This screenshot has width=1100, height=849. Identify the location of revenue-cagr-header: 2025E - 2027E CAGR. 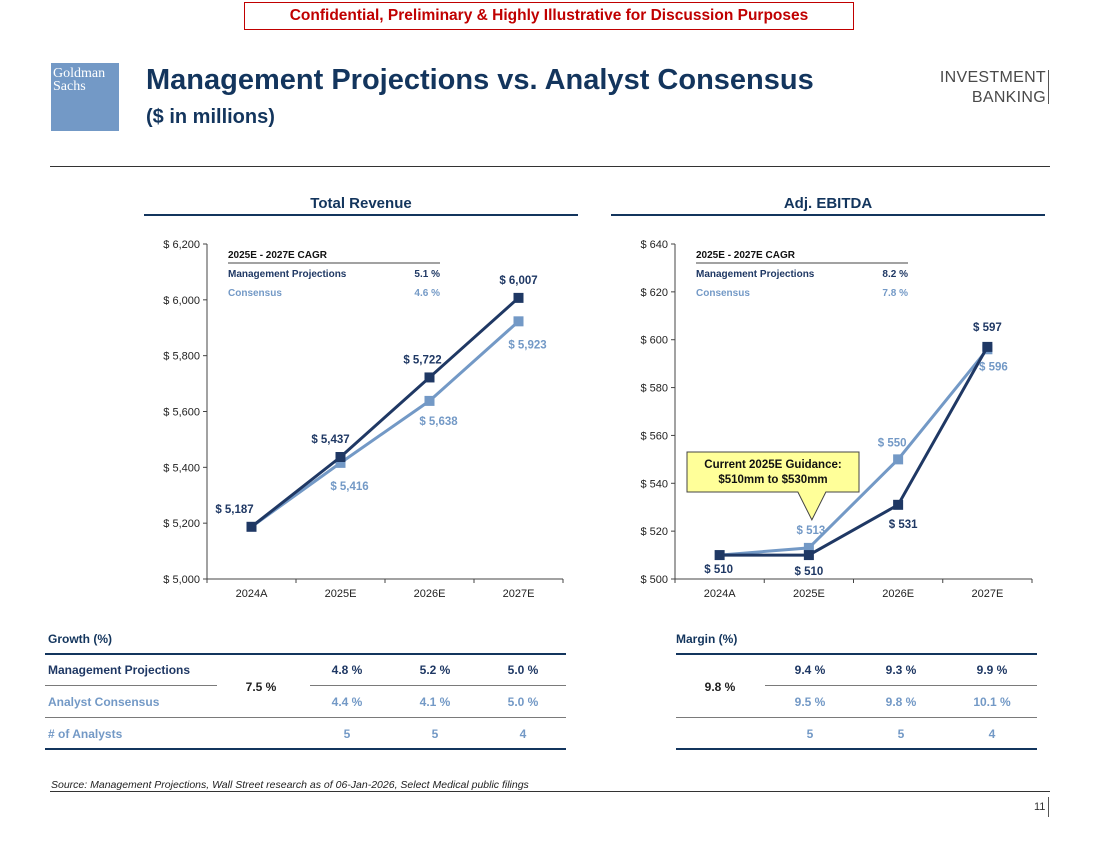
(278, 255).